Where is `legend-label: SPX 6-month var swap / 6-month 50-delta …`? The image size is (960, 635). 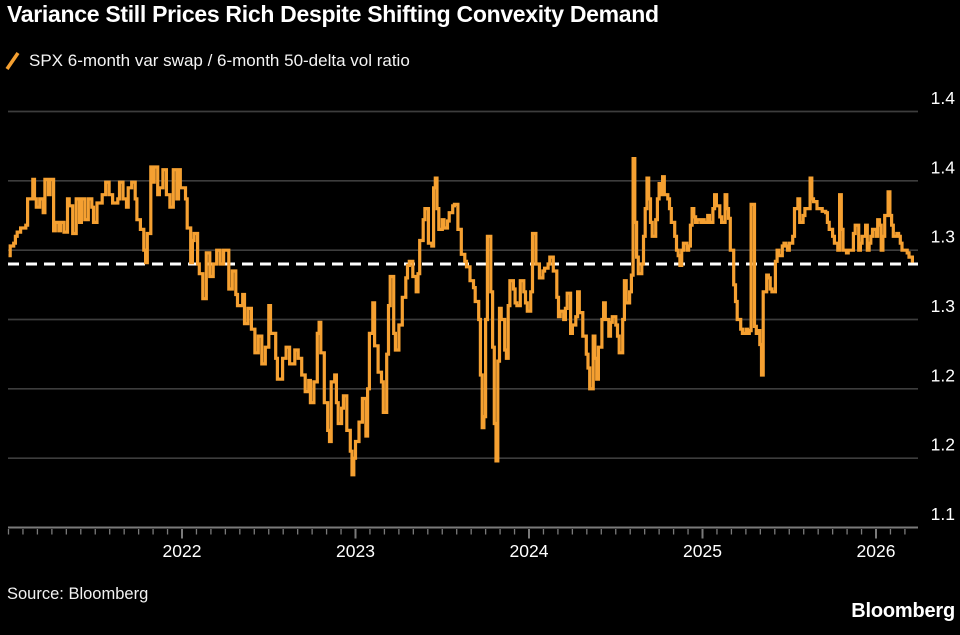
legend-label: SPX 6-month var swap / 6-month 50-delta … is located at coordinates (219, 60).